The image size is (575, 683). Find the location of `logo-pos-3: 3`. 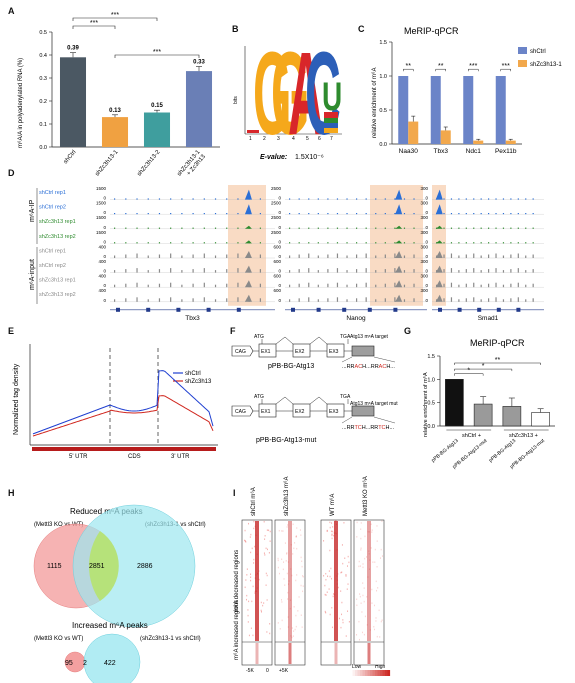

logo-pos-3: 3 is located at coordinates (278, 139).